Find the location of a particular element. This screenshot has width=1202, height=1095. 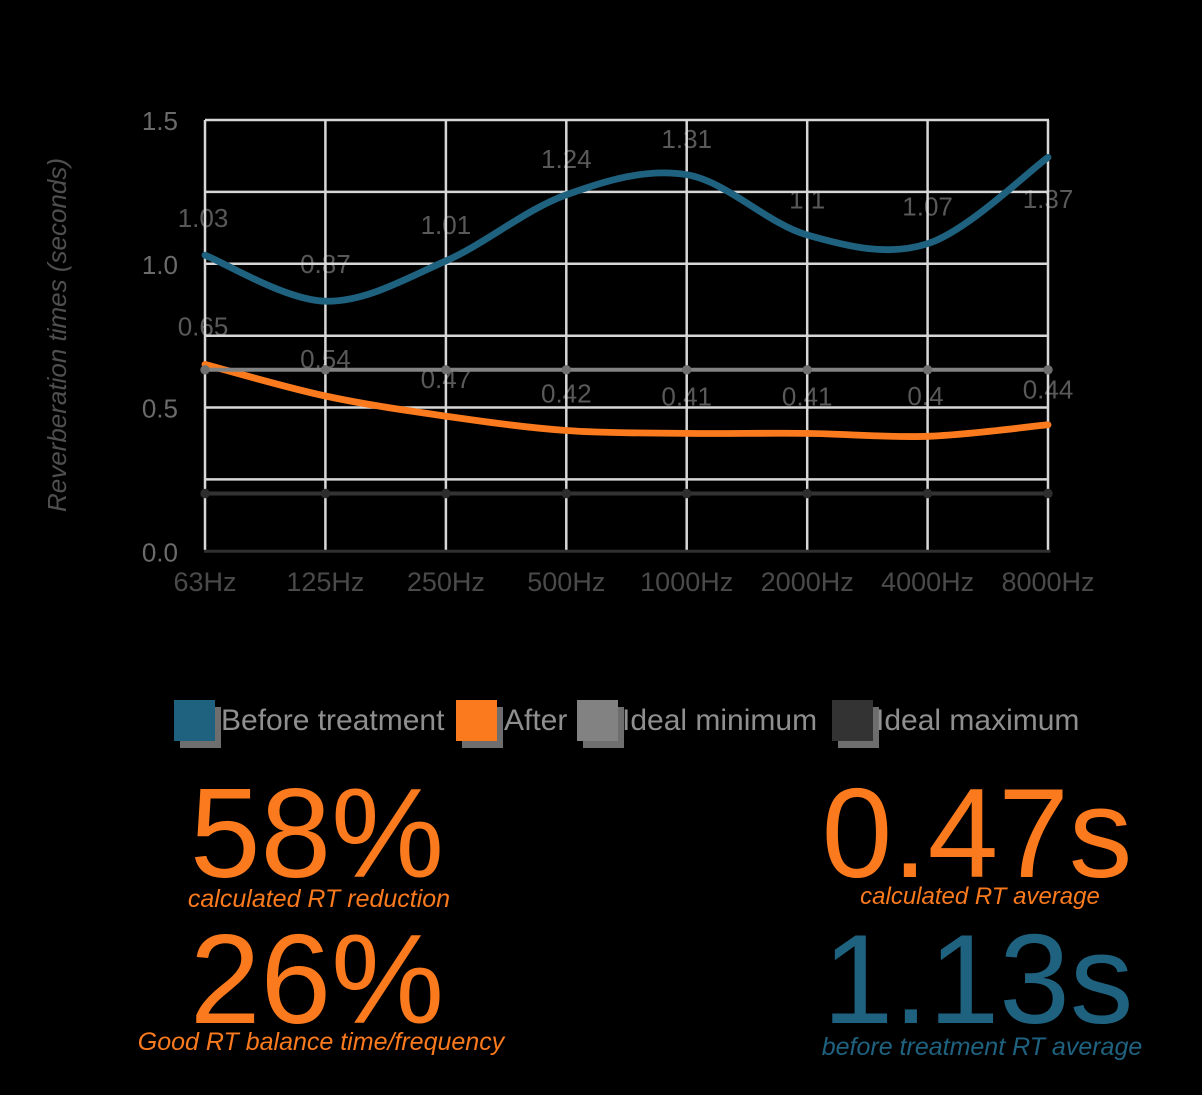

svg-text: 1.0 is located at coordinates (160, 265).